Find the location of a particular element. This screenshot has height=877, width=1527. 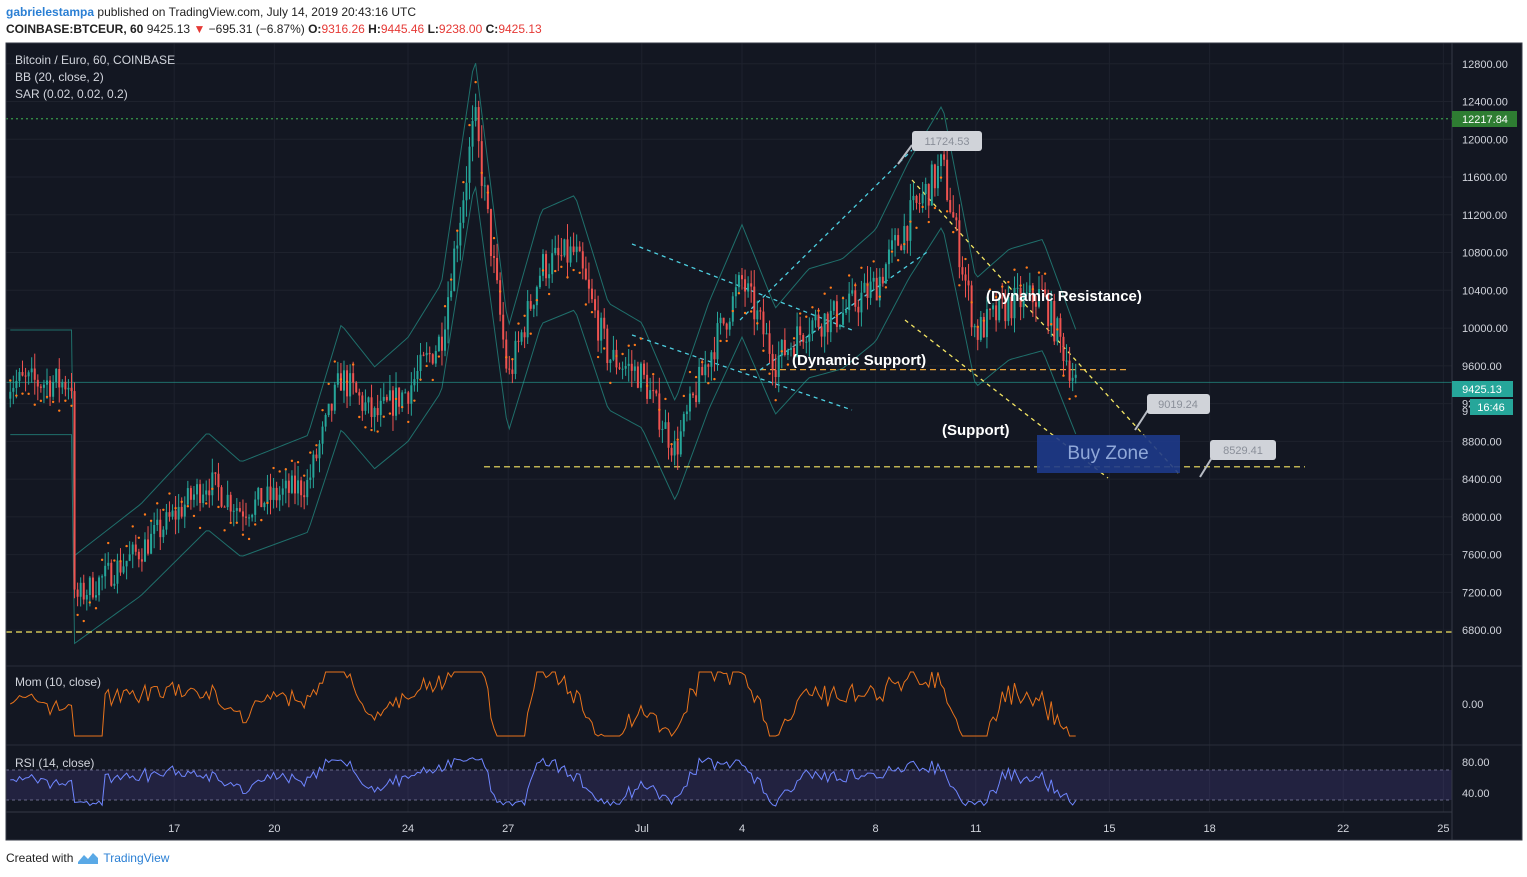

tradingview-link: TradingView is located at coordinates (136, 858).